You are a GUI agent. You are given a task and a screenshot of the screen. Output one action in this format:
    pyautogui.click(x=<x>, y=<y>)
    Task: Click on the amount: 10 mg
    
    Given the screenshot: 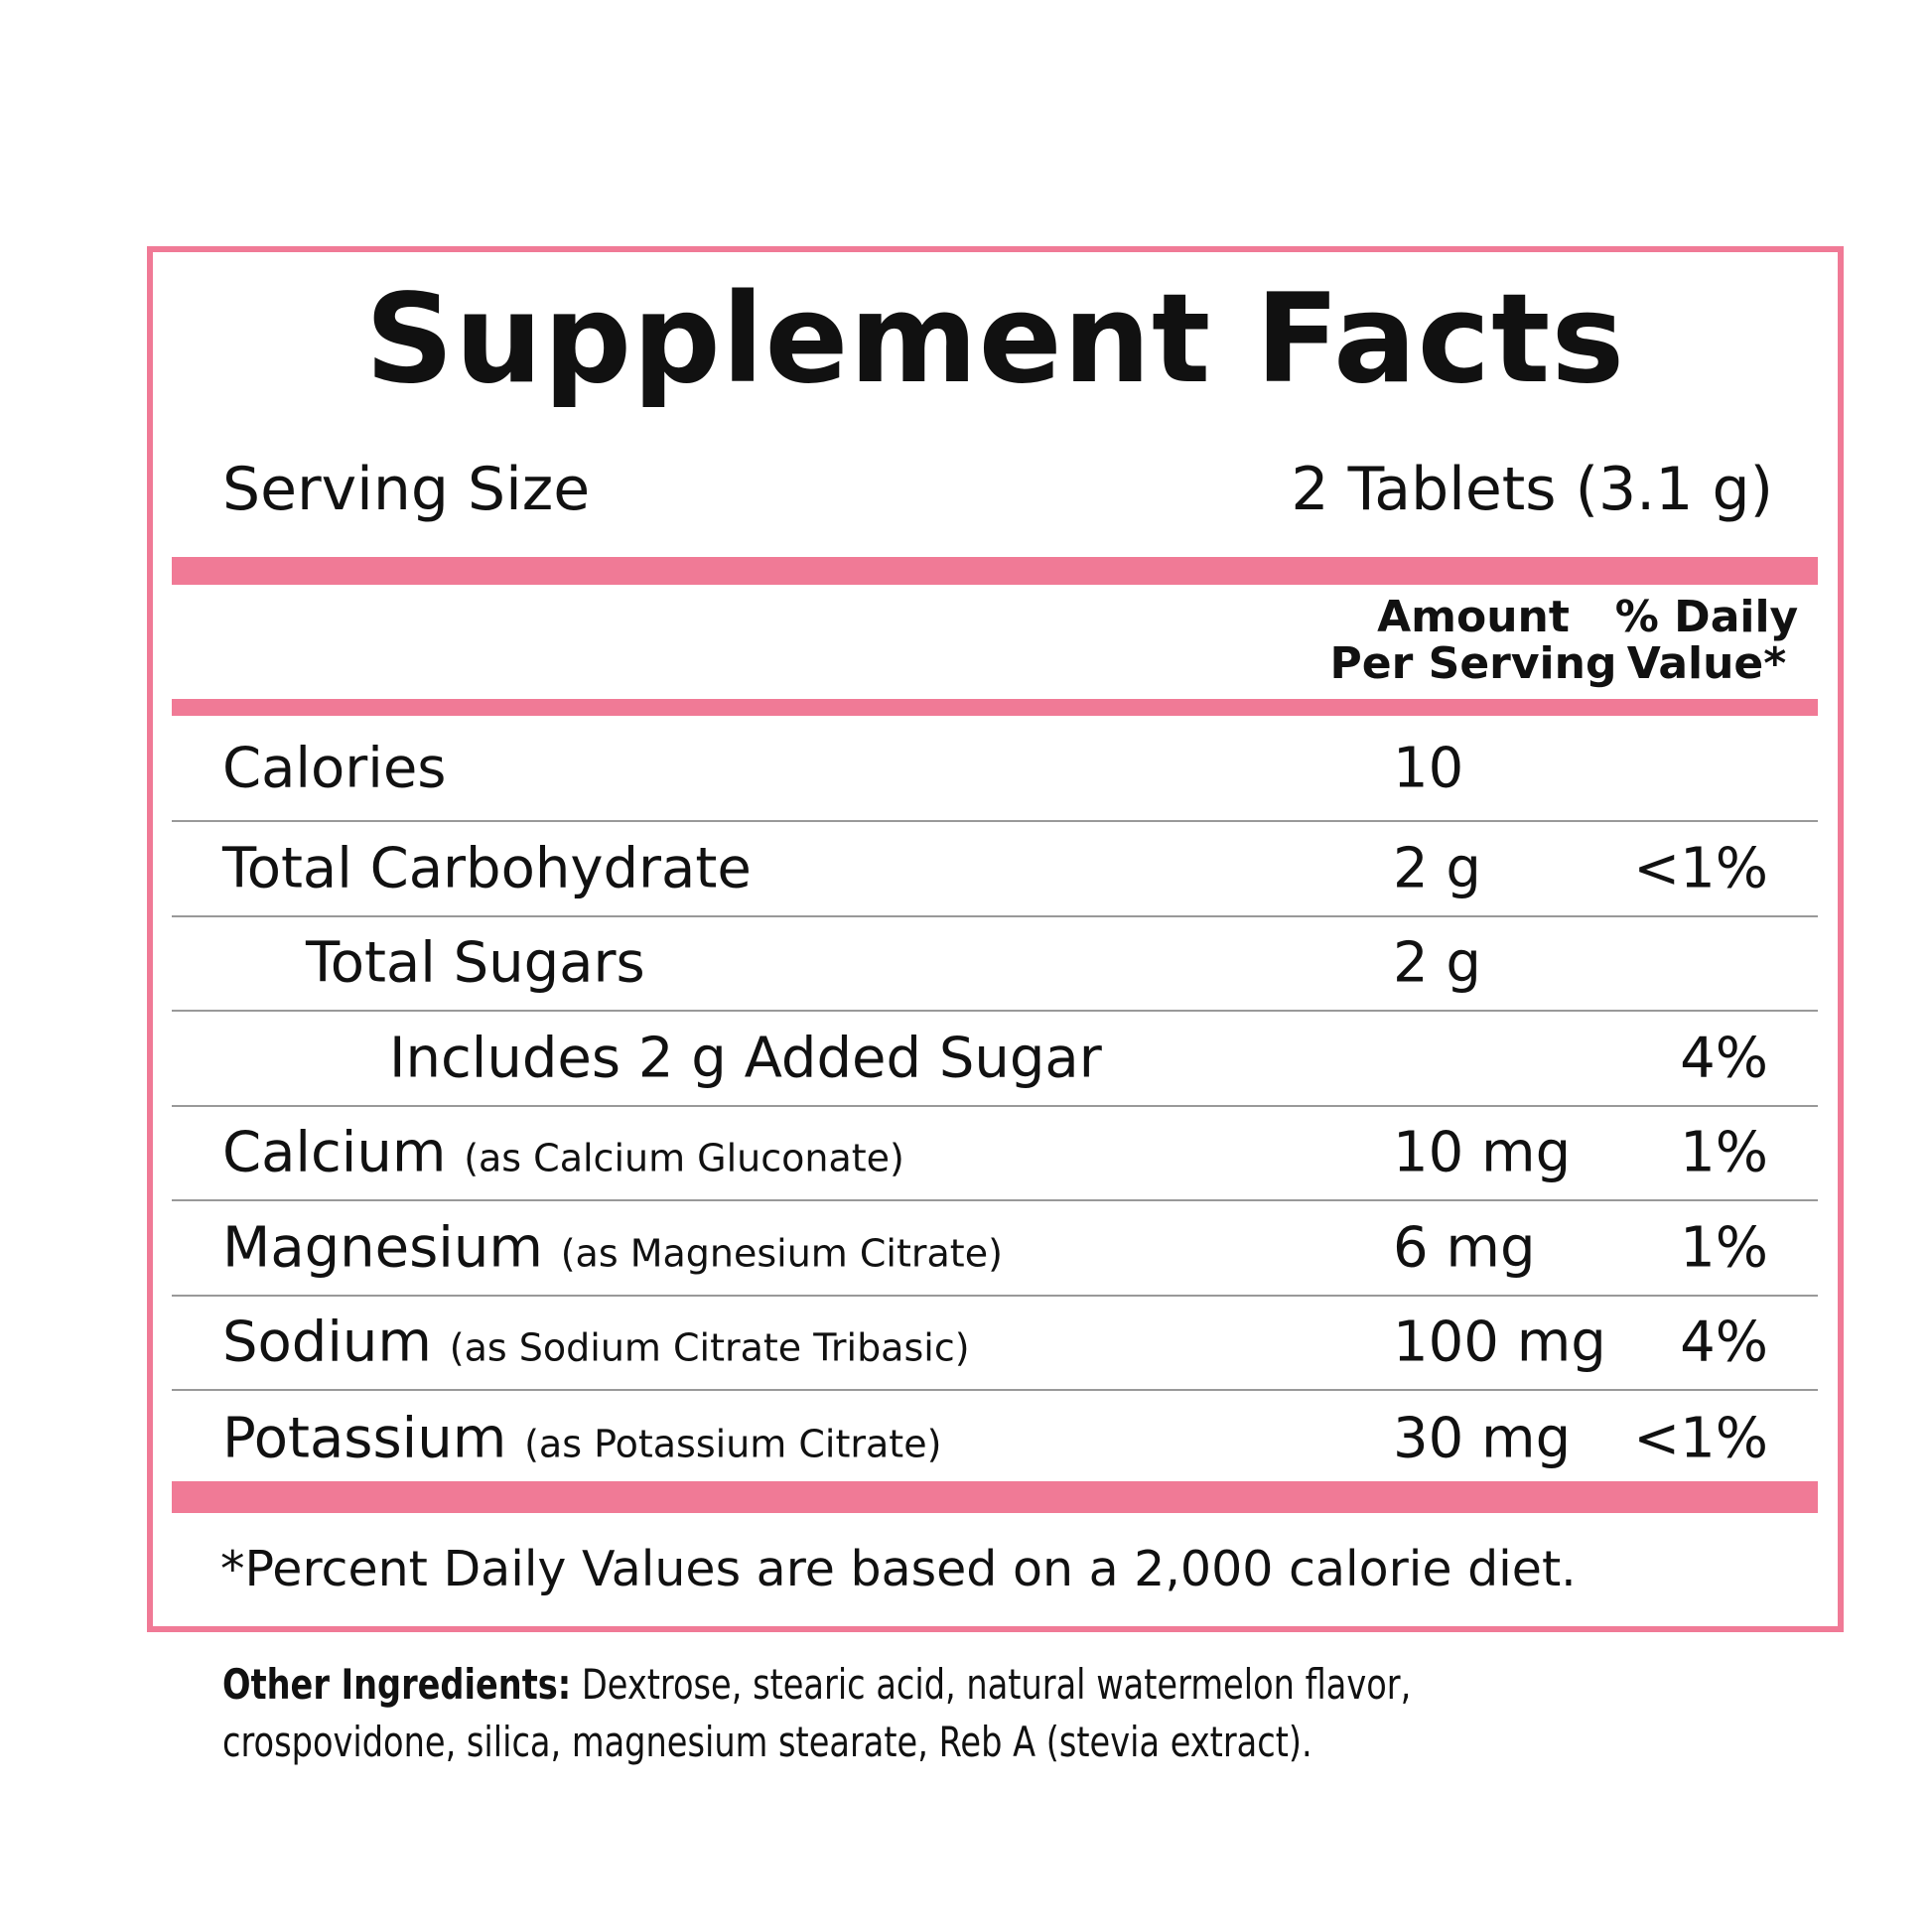 What is the action you would take?
    pyautogui.click(x=1483, y=1152)
    